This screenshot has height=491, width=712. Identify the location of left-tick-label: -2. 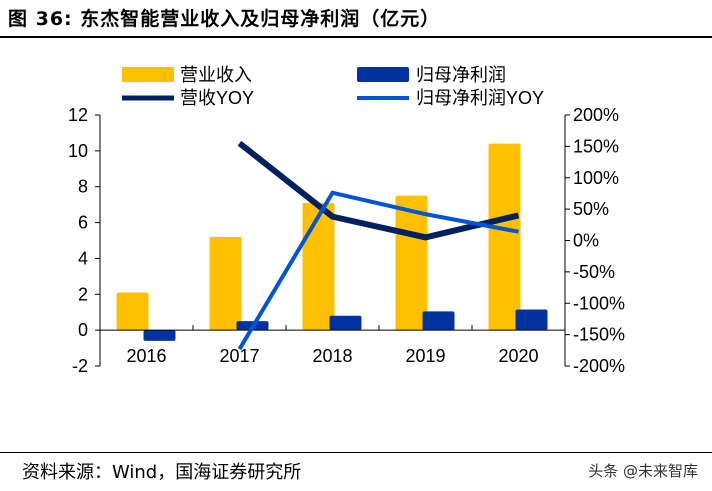
(80, 366).